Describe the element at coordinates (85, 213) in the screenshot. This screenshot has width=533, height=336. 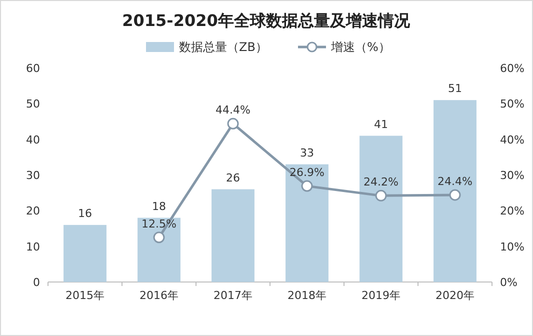
I see `data-label: 16` at that location.